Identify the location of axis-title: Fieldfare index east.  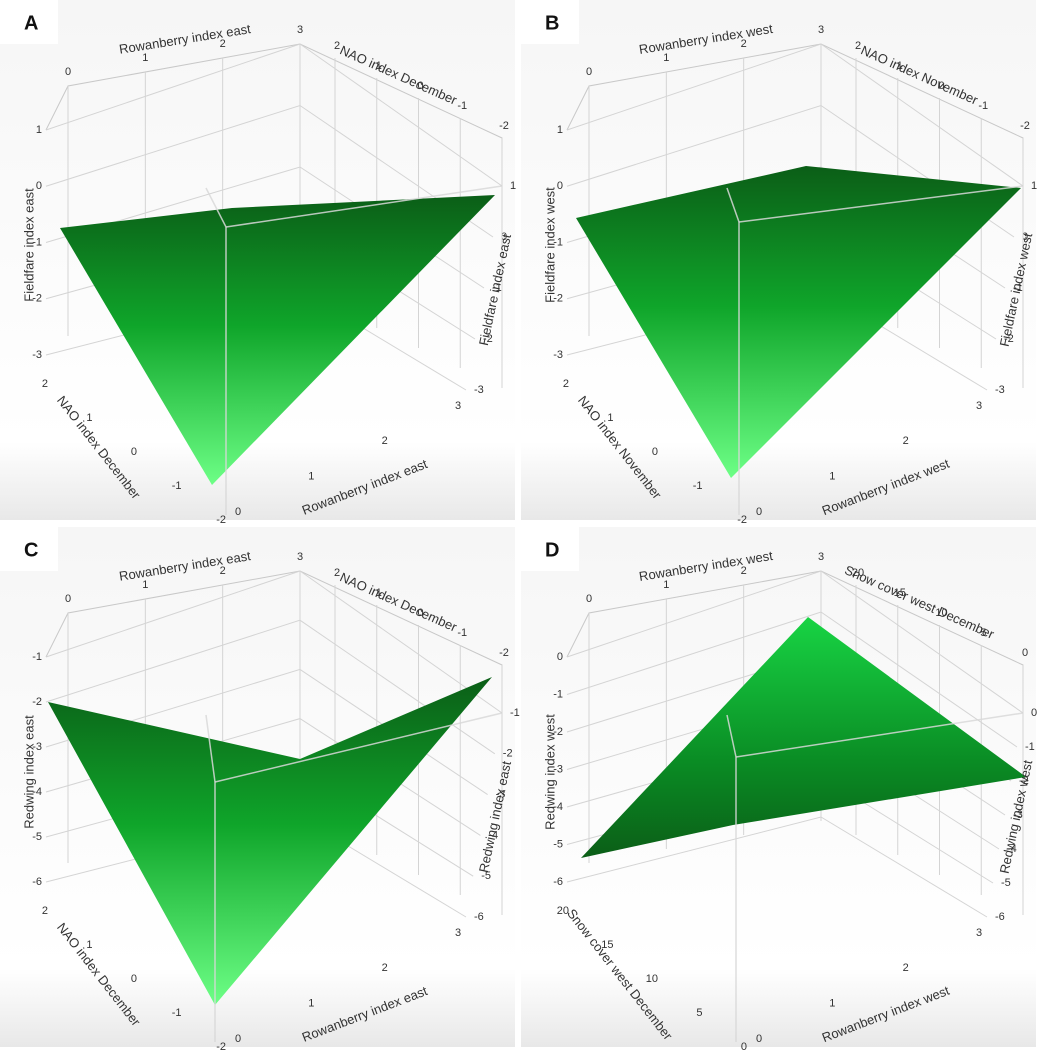
(28, 245).